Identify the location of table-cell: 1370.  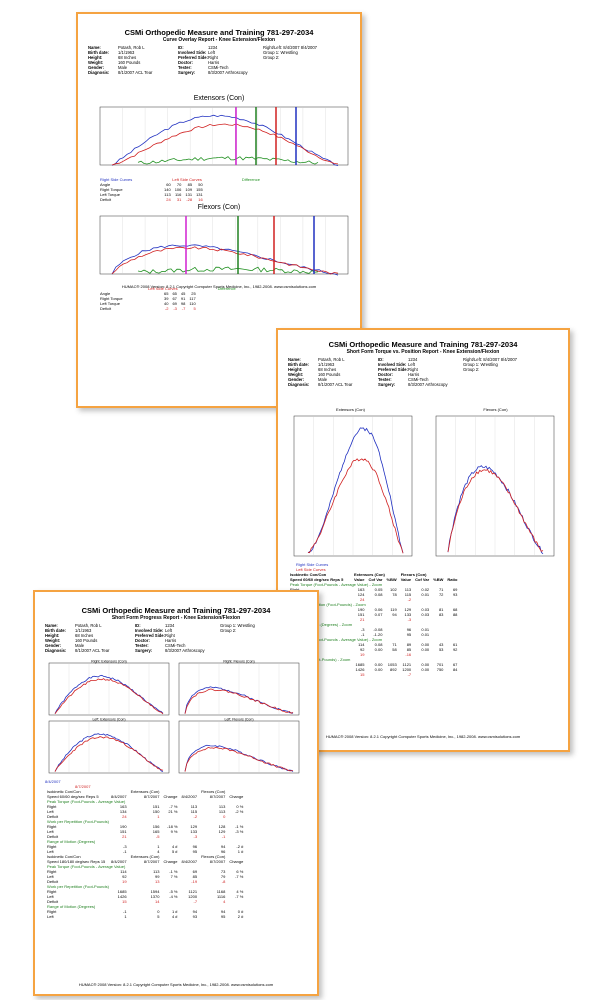
(155, 896).